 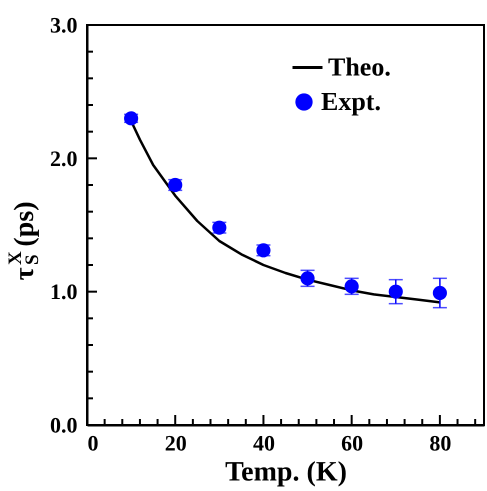 I want to click on x-tick-label: 0, so click(x=93, y=443).